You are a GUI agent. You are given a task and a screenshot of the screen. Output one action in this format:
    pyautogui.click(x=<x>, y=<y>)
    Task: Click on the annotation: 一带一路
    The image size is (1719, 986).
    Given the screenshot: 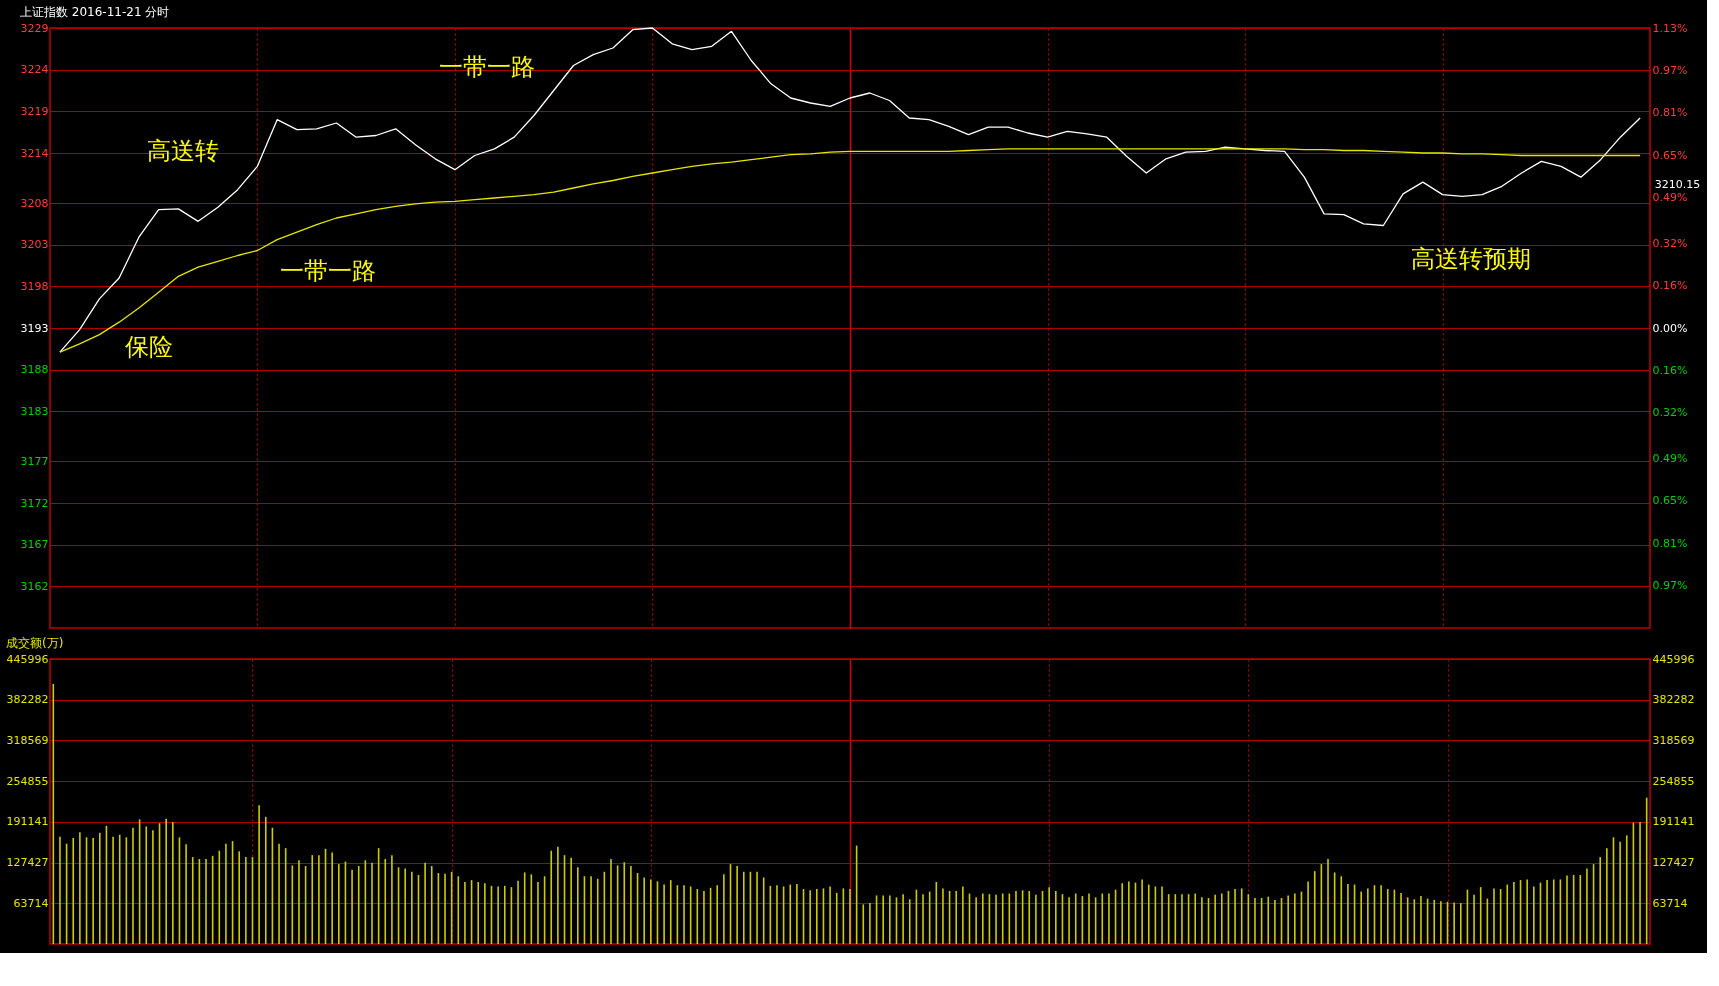 What is the action you would take?
    pyautogui.click(x=328, y=270)
    